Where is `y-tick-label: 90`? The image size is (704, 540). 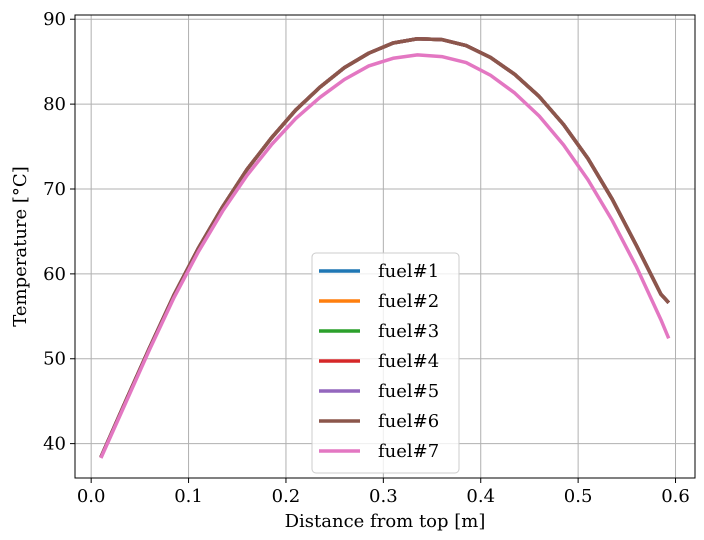
y-tick-label: 90 is located at coordinates (54, 19).